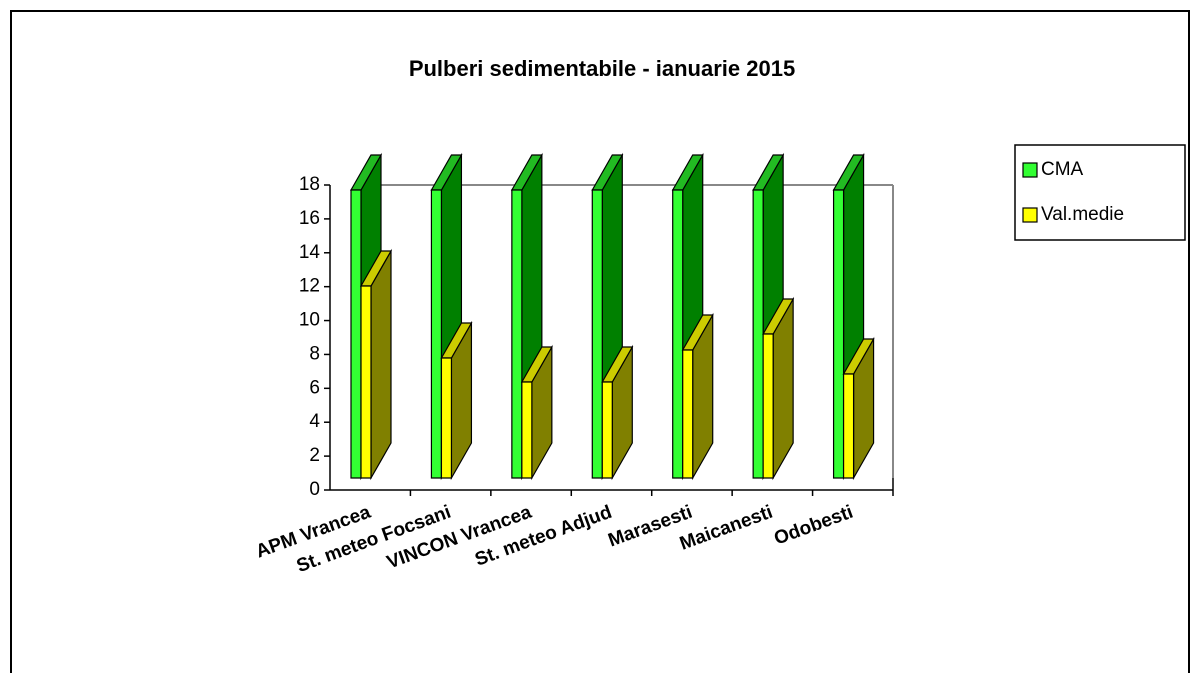 The image size is (1200, 673). Describe the element at coordinates (310, 252) in the screenshot. I see `y-tick-label: 14` at that location.